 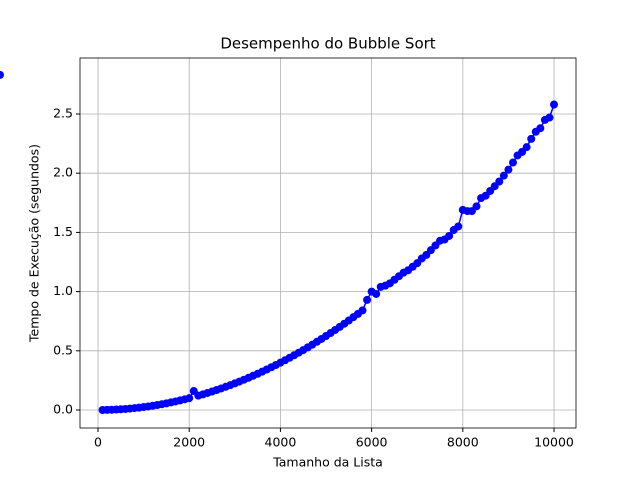 What do you see at coordinates (63, 409) in the screenshot?
I see `y-tick-label: 0.0` at bounding box center [63, 409].